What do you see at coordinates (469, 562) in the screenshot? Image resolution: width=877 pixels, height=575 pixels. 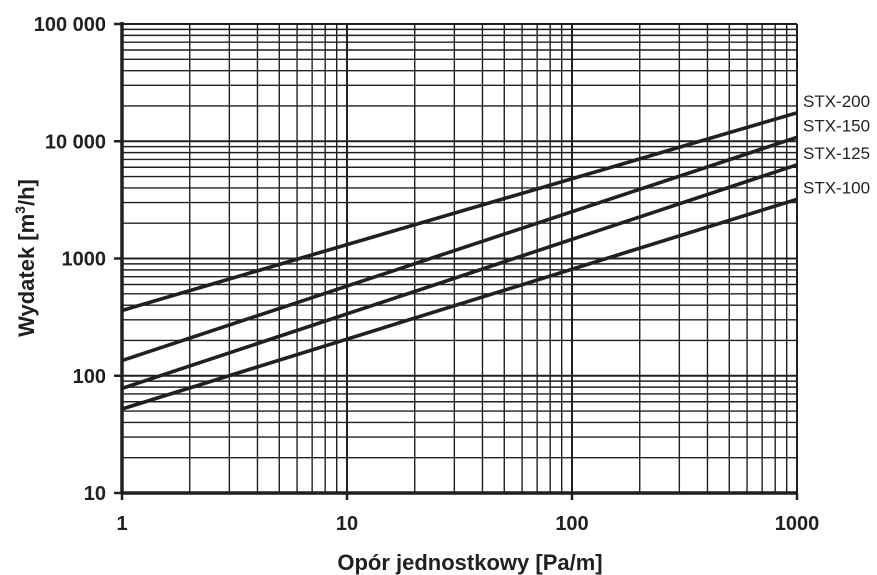 I see `x-axis-title: Opór jednostkowy [Pa/m]` at bounding box center [469, 562].